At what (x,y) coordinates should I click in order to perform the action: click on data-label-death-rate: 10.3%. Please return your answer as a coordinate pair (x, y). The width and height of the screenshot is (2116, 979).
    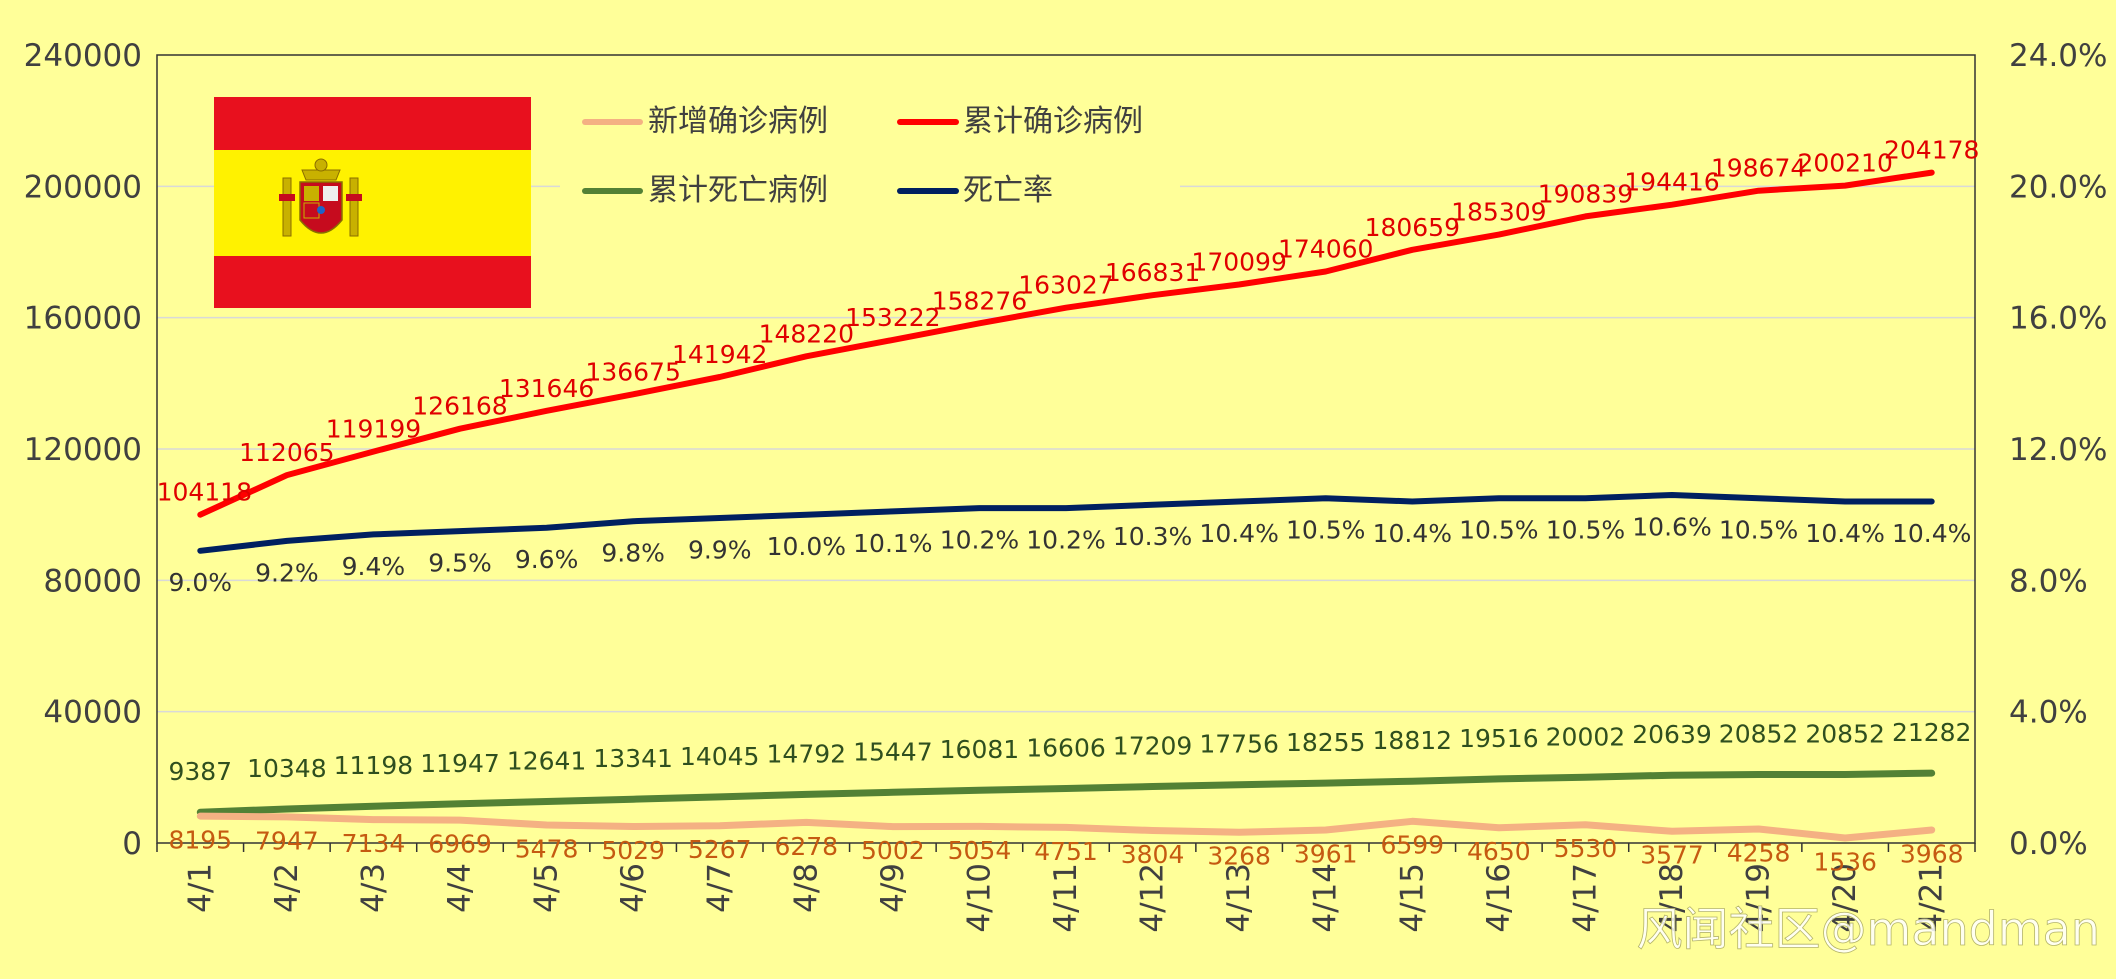
    Looking at the image, I should click on (1152, 536).